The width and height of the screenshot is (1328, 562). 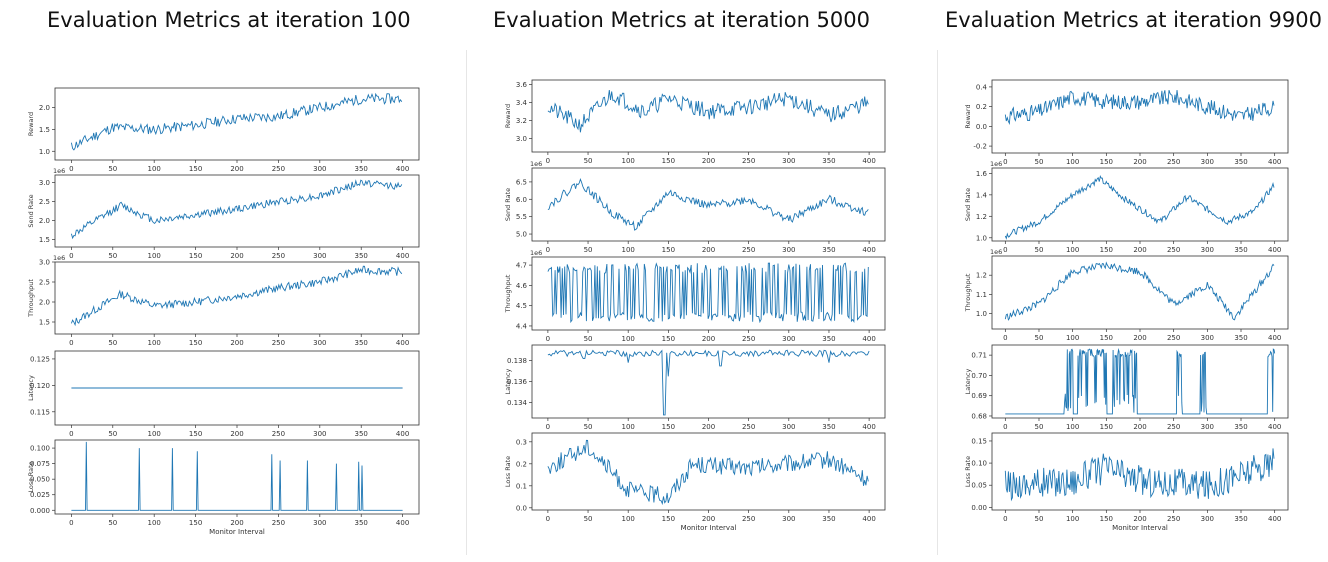 What do you see at coordinates (40, 464) in the screenshot?
I see `y-tick-label: 0.075` at bounding box center [40, 464].